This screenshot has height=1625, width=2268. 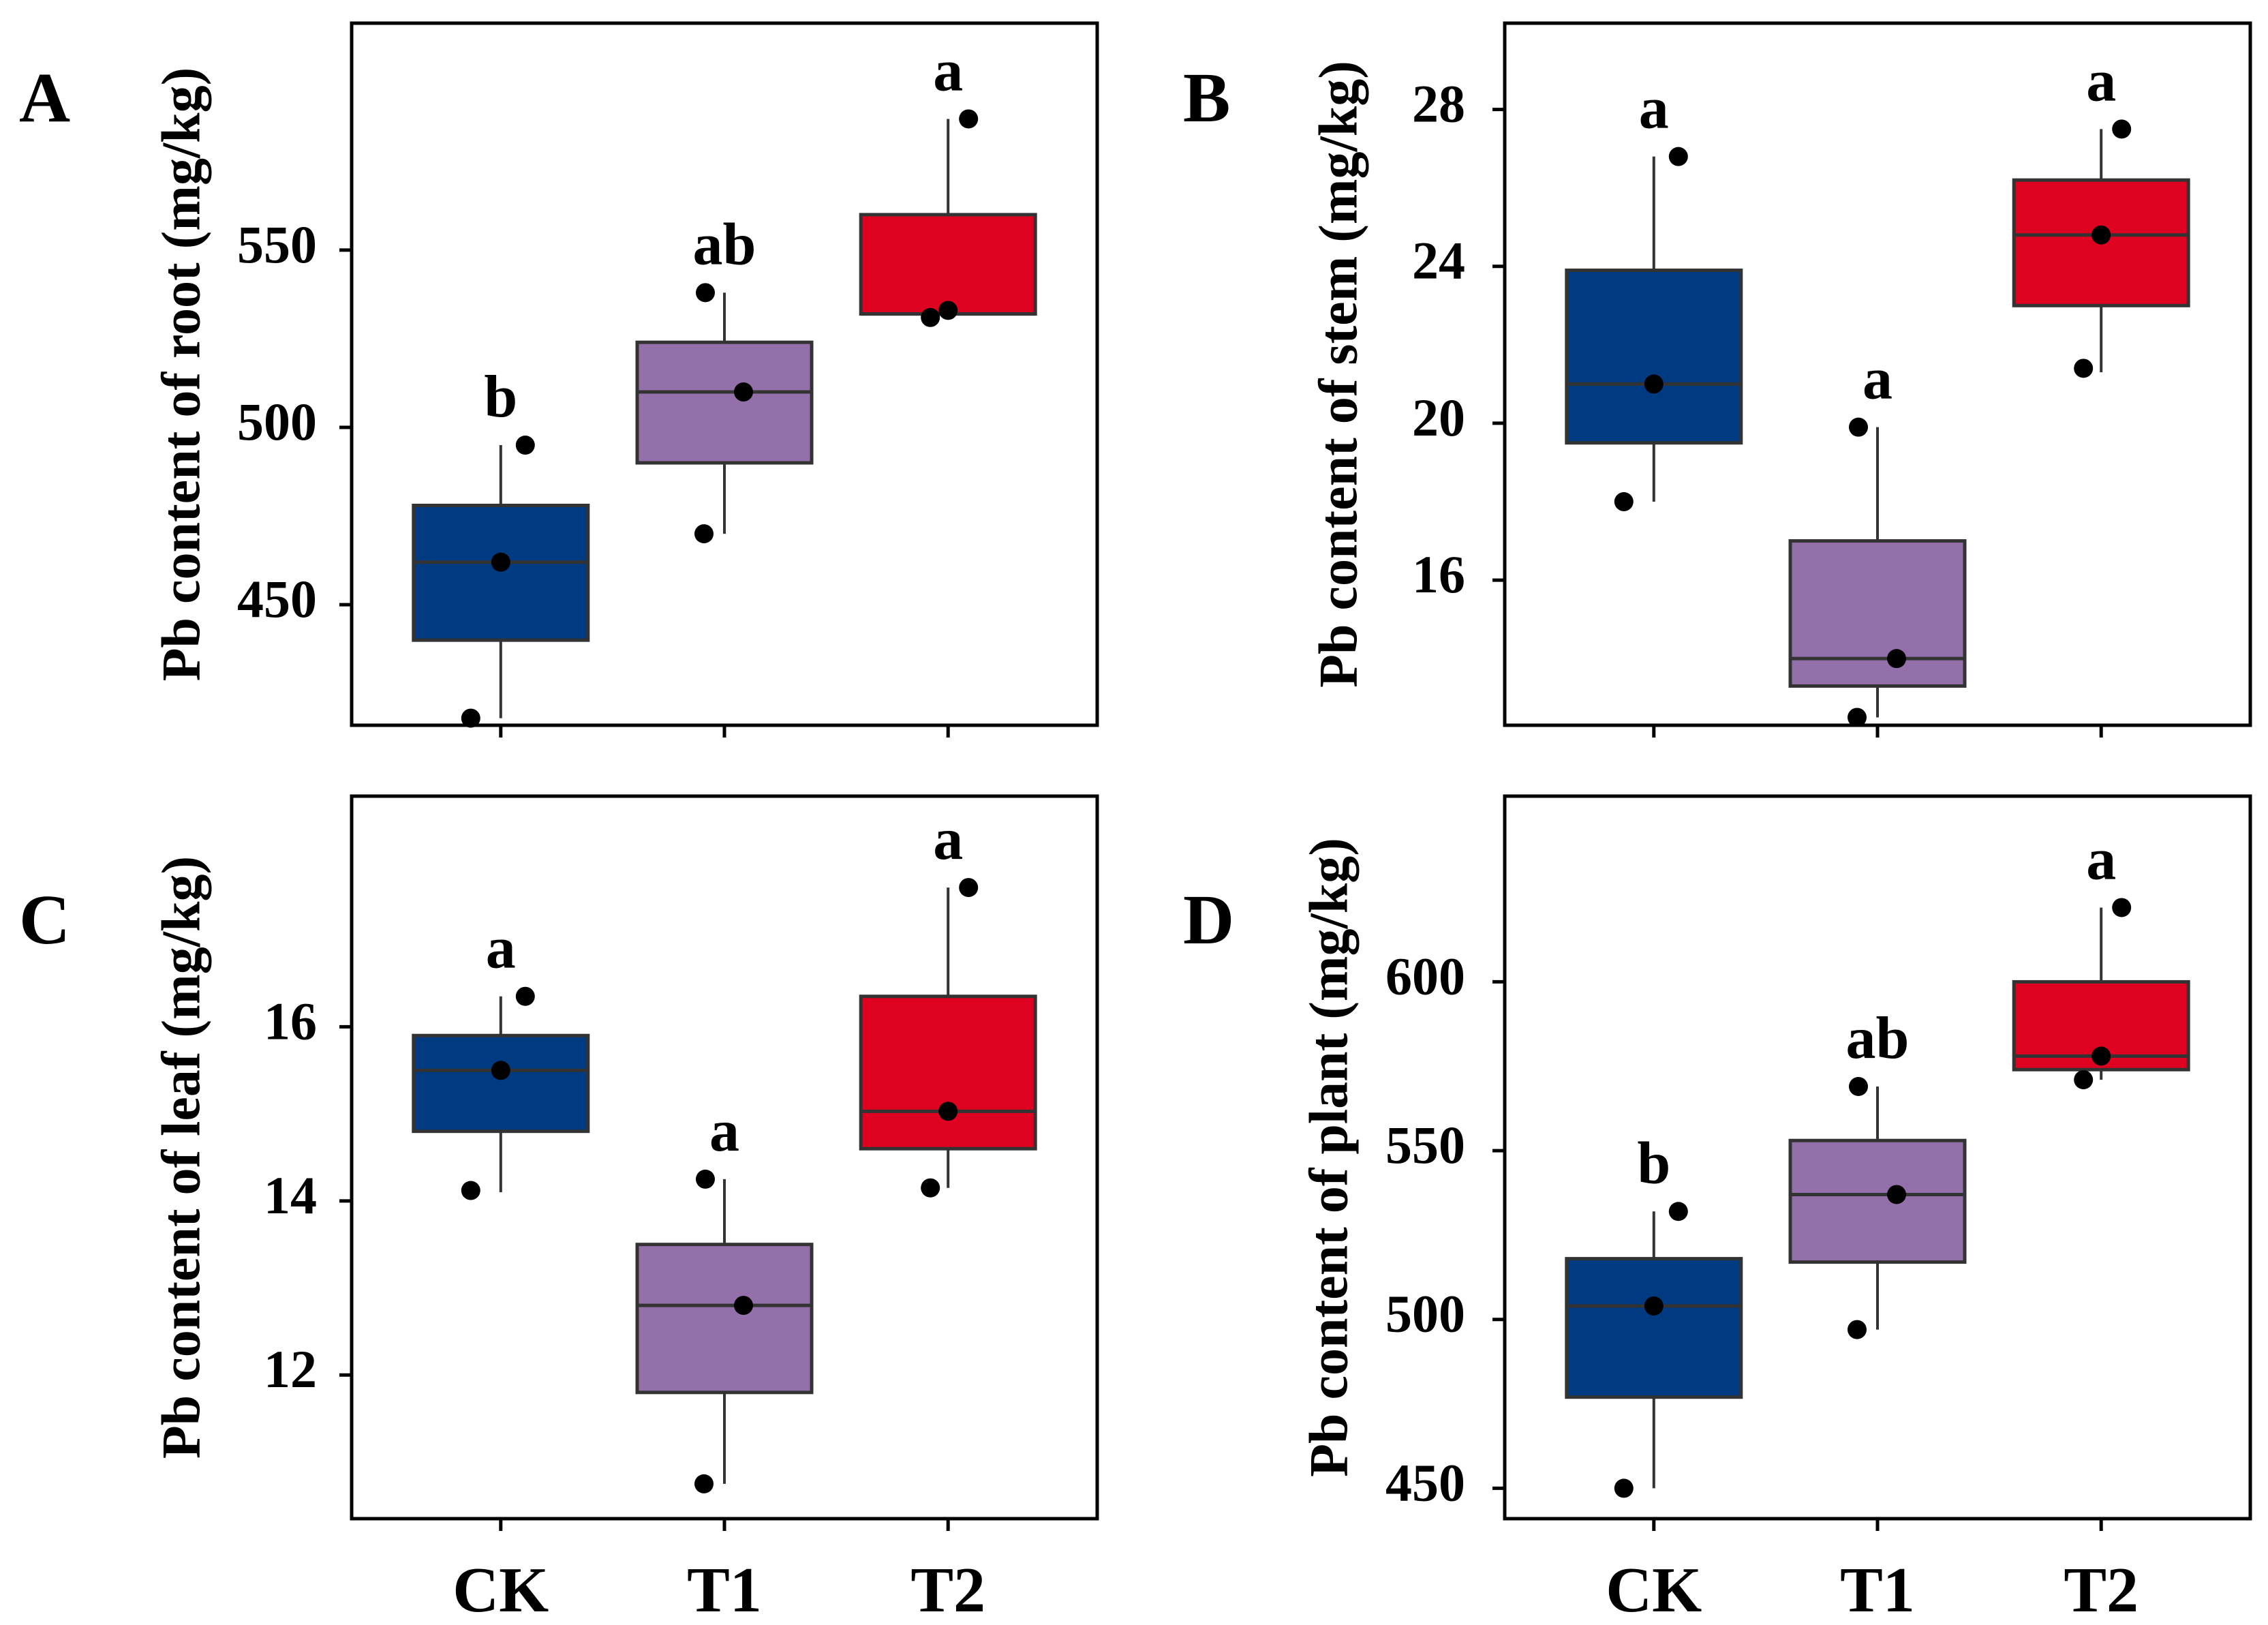 I want to click on y-tick-label: 20, so click(x=1438, y=418).